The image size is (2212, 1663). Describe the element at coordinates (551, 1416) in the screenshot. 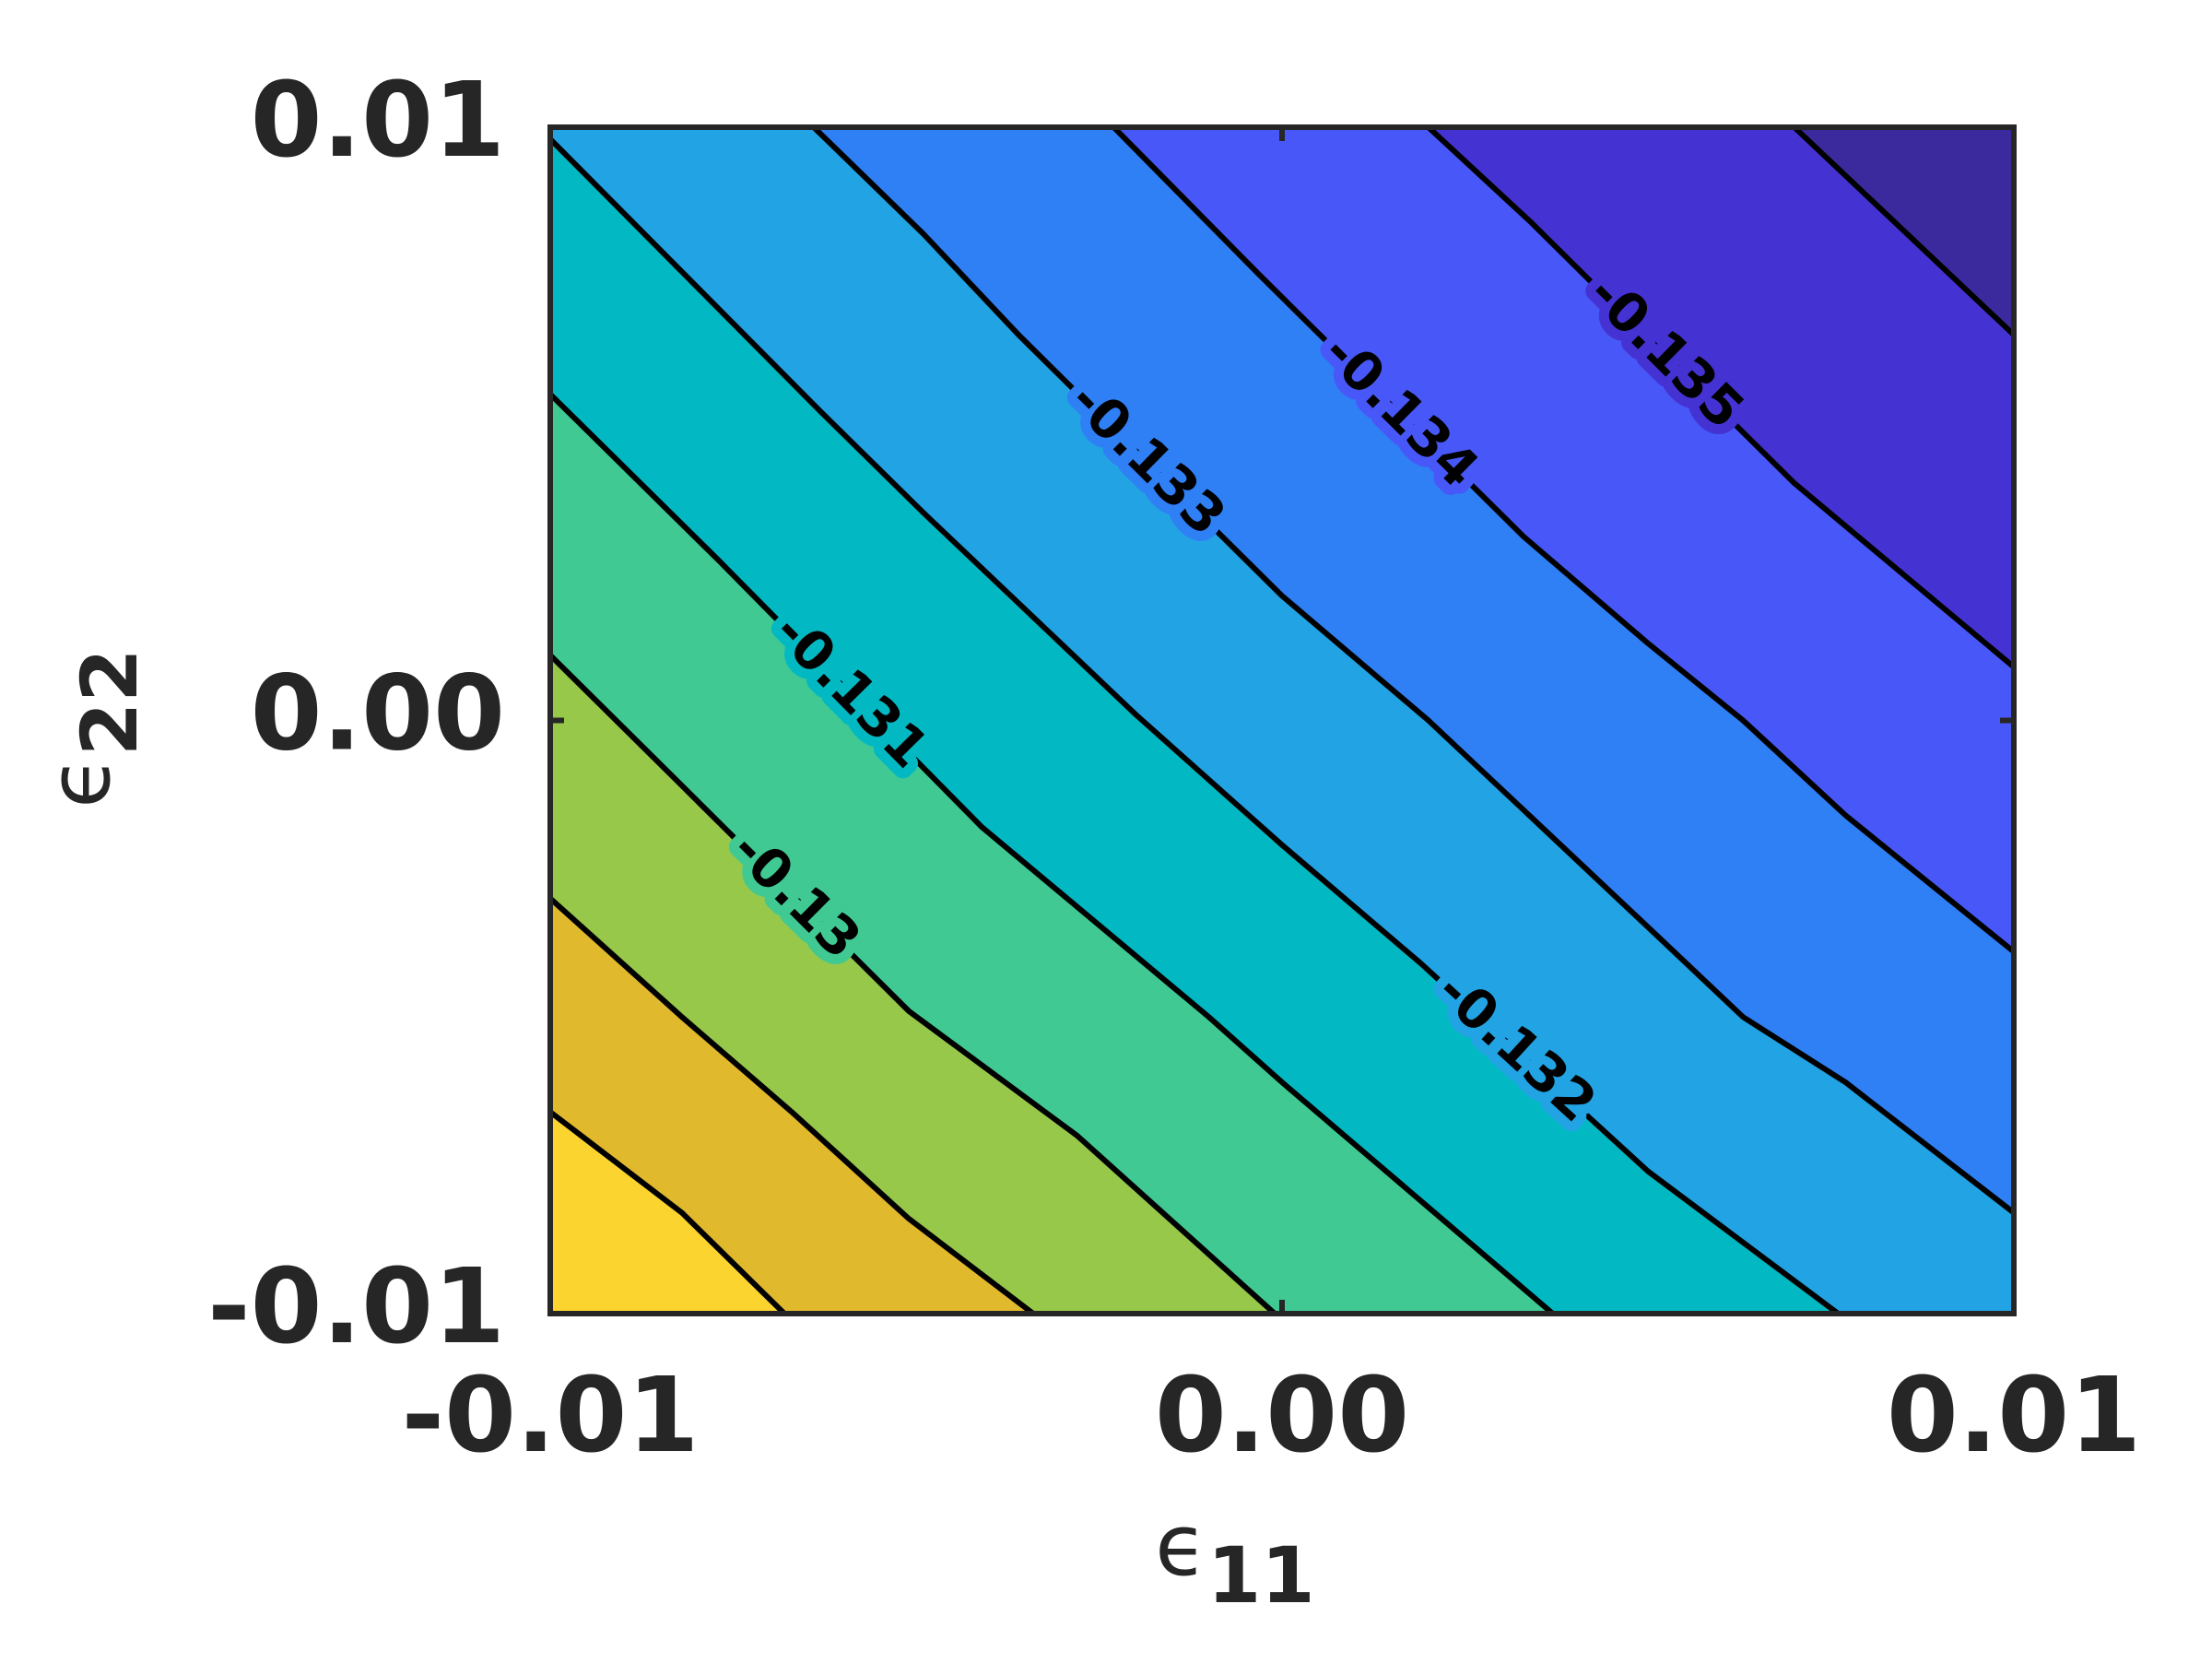

I see `x-tick-label: -0.01` at that location.